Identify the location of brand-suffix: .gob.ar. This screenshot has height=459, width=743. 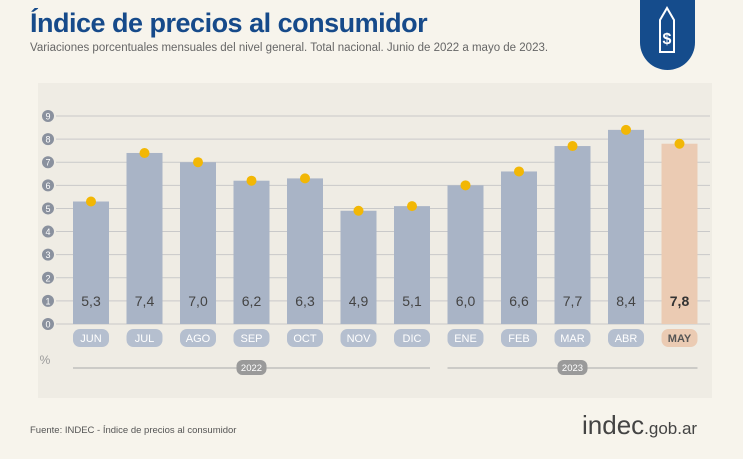
(671, 428).